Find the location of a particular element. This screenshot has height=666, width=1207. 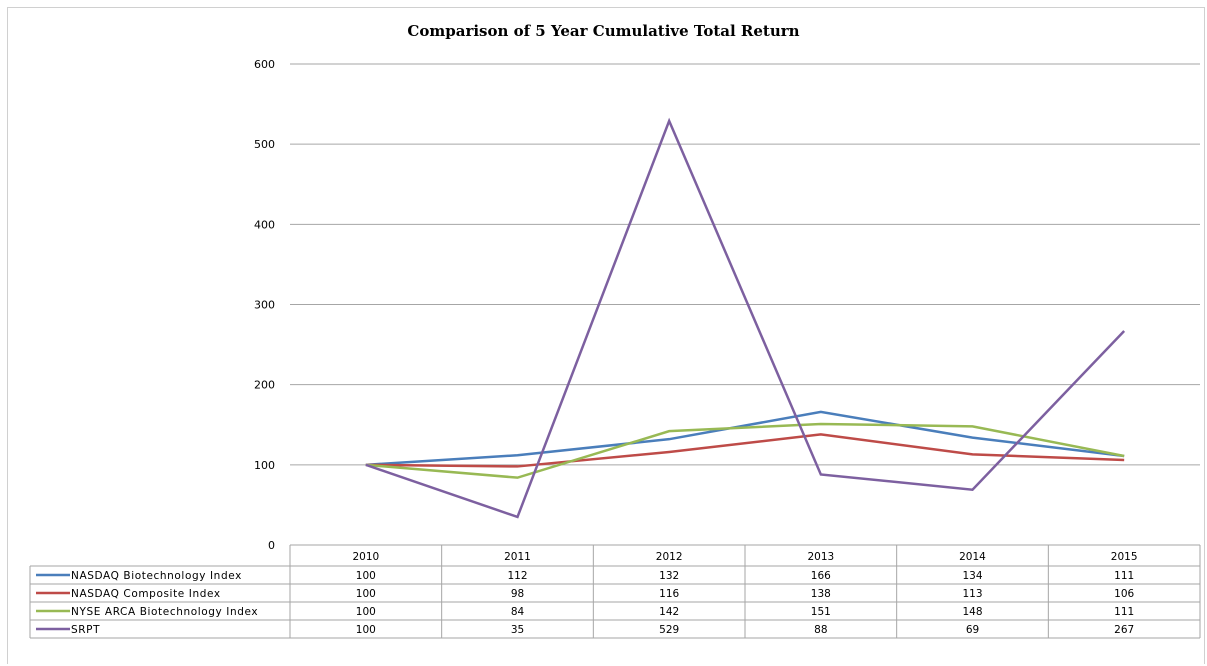

data-label: 166 is located at coordinates (821, 576).